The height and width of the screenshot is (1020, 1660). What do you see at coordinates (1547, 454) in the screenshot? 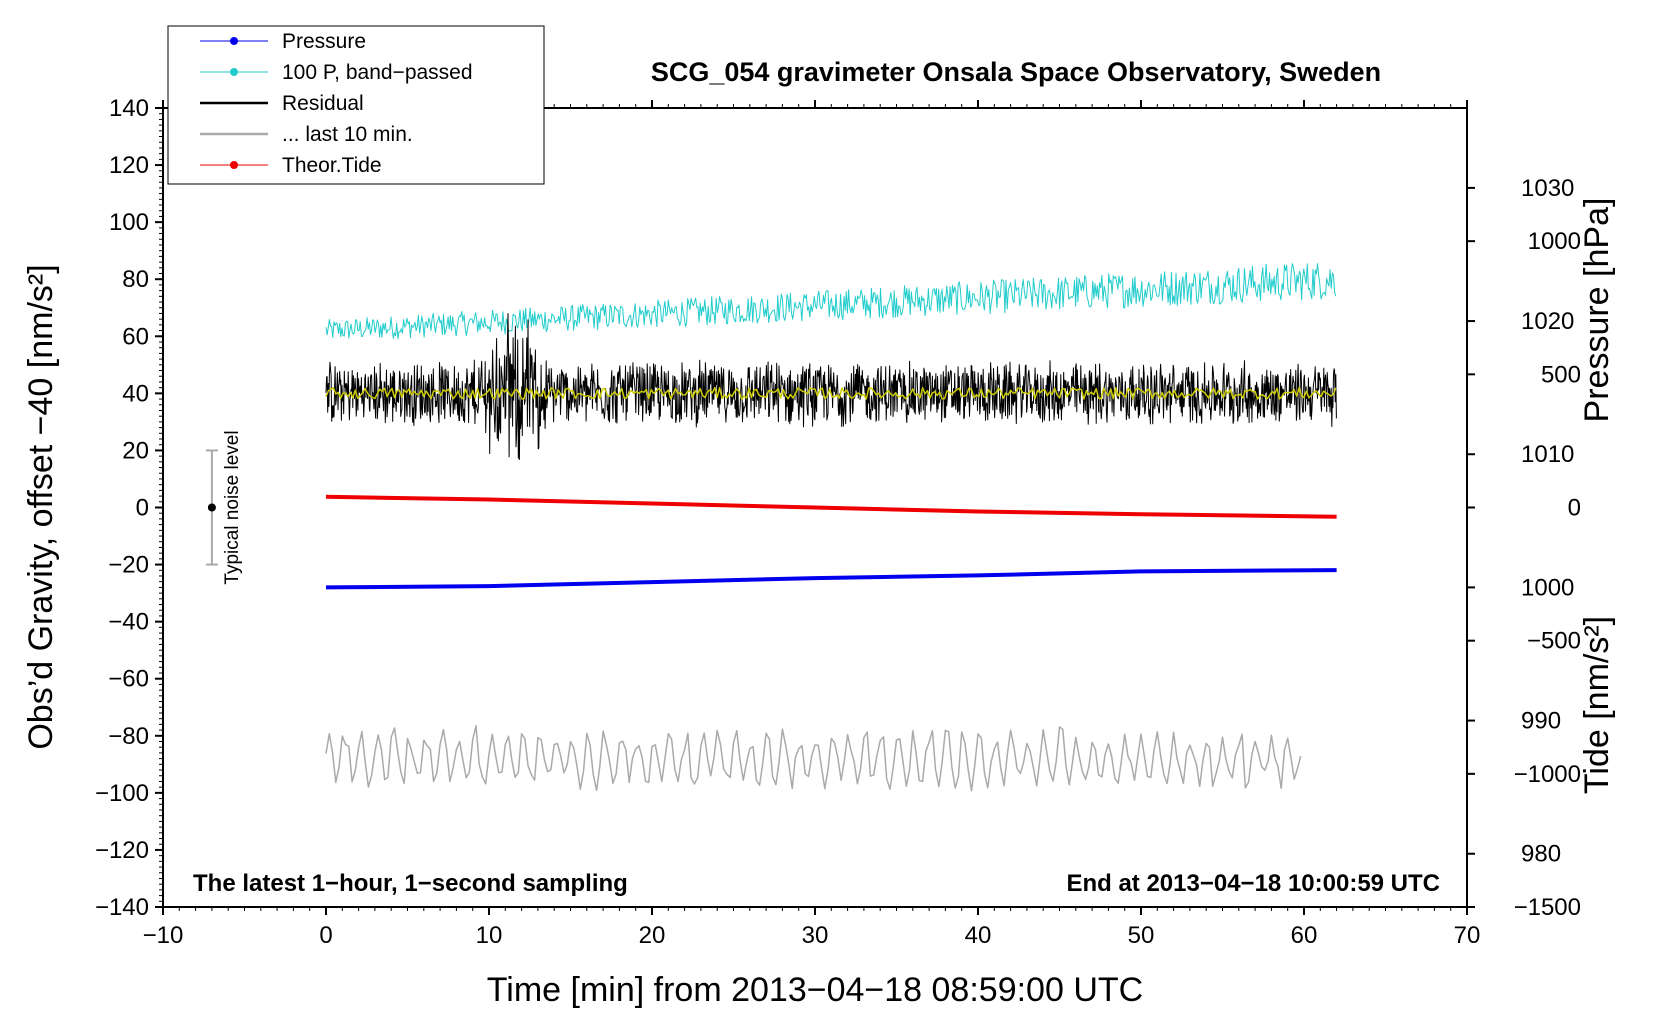
I see `pressure-tick-label: 1010` at bounding box center [1547, 454].